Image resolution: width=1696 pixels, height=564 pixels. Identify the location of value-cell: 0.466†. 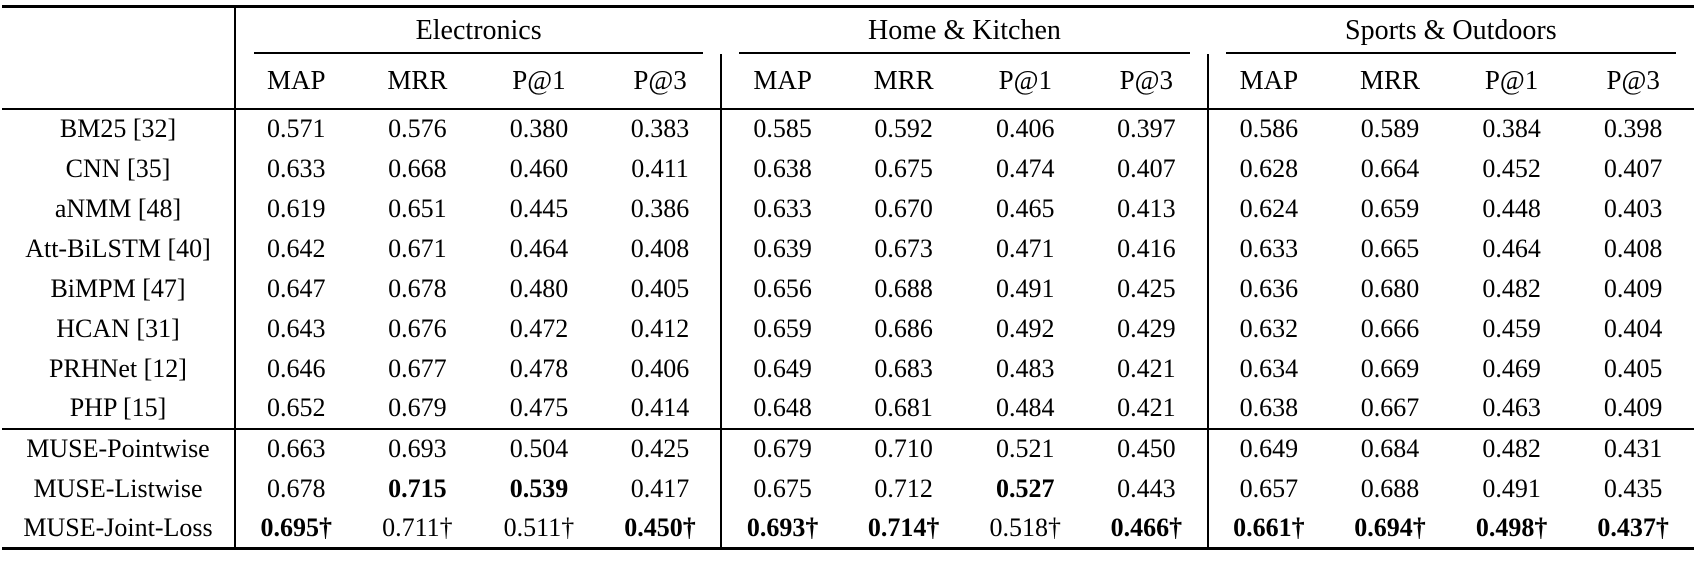
(1146, 527).